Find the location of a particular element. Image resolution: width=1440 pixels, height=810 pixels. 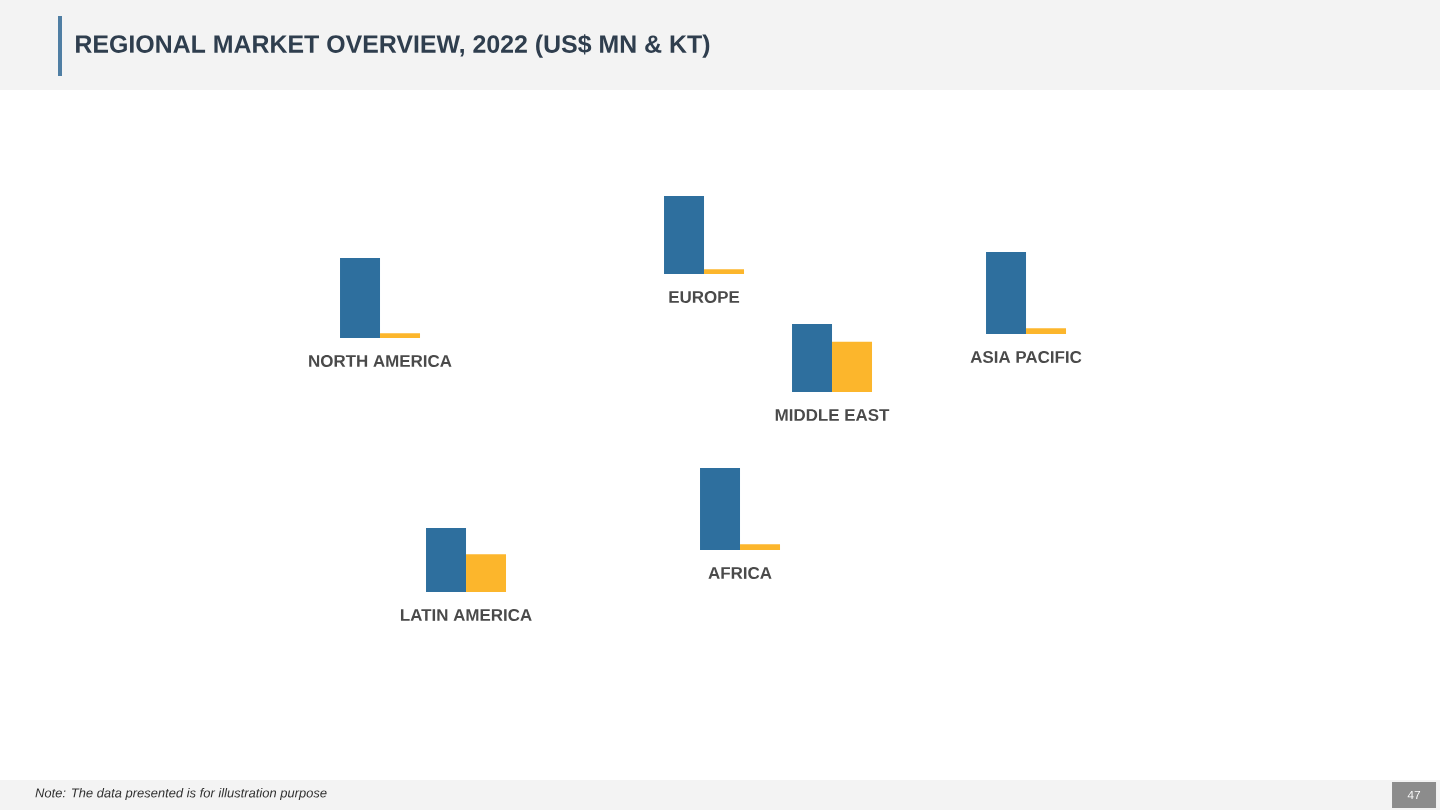

x-tick-label: NORTH AMERICA is located at coordinates (380, 361).